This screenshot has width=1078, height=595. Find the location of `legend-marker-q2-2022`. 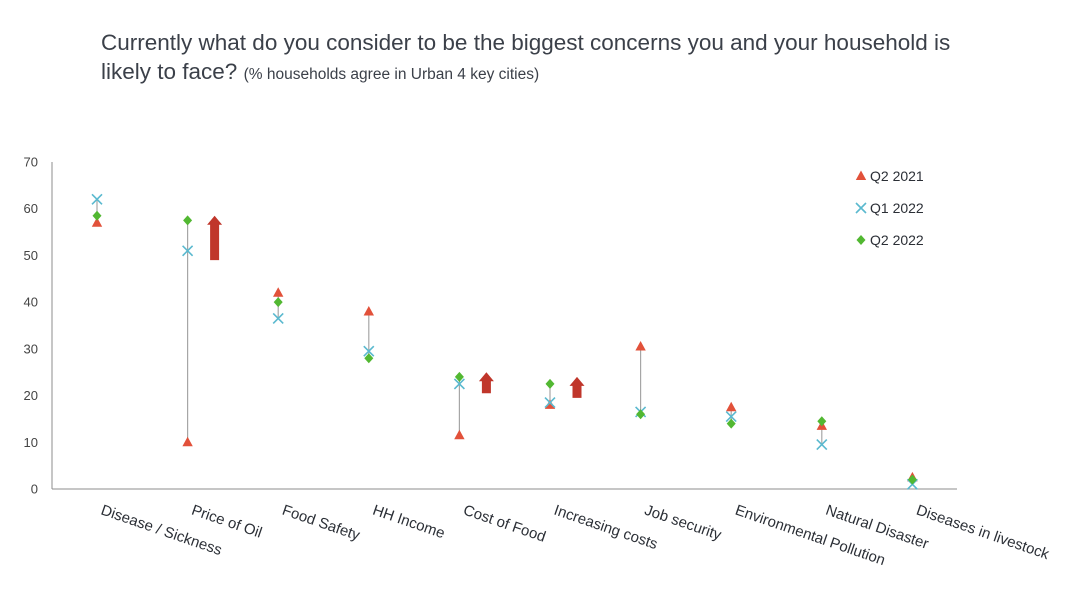

legend-marker-q2-2022 is located at coordinates (861, 240).